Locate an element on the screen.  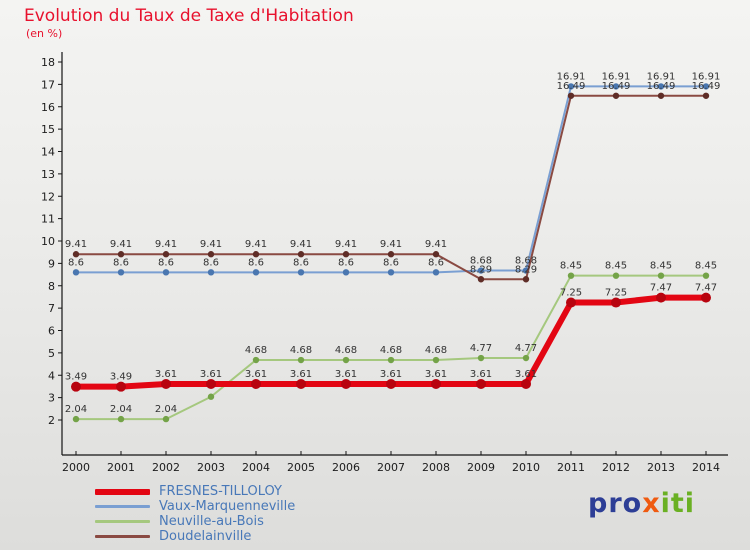
legend-item-doudelainville: Doudelainville is located at coordinates (195, 536).